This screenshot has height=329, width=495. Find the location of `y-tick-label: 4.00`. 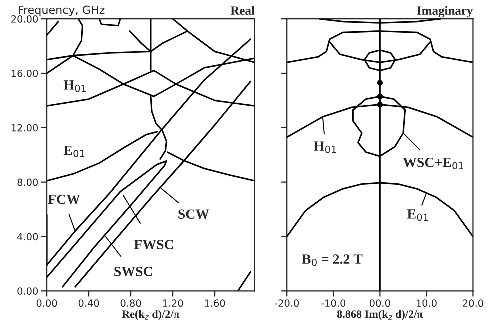

y-tick-label: 4.00 is located at coordinates (28, 237).